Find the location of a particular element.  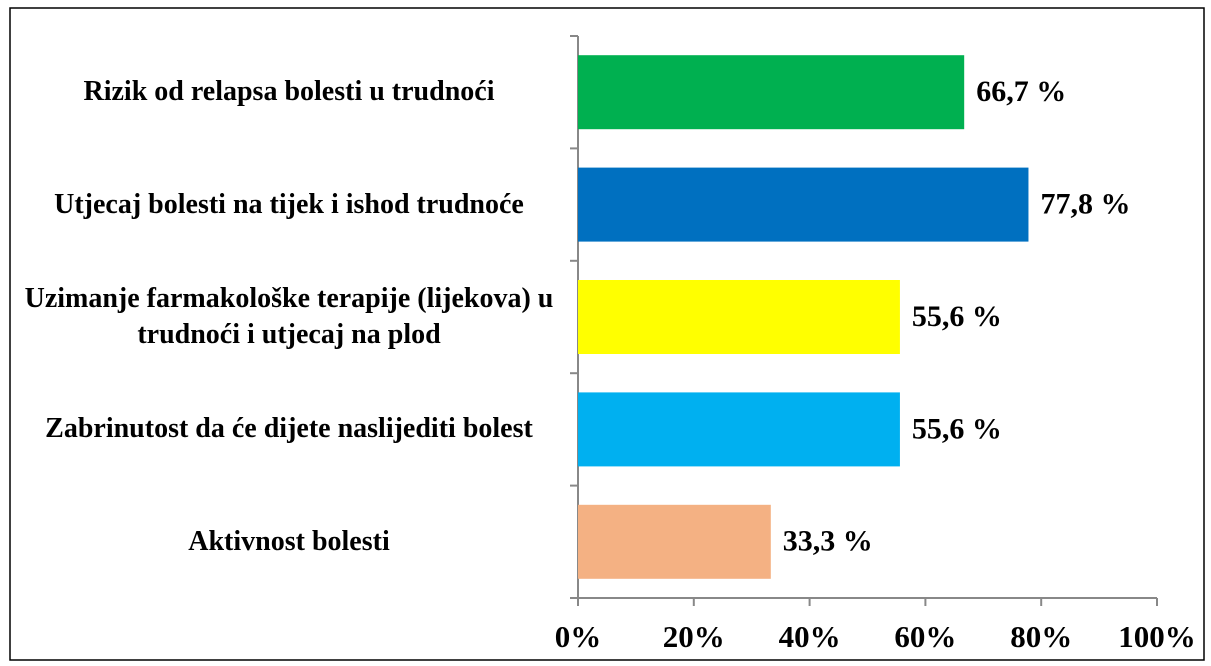

value-label: 77,8 % is located at coordinates (1085, 203).